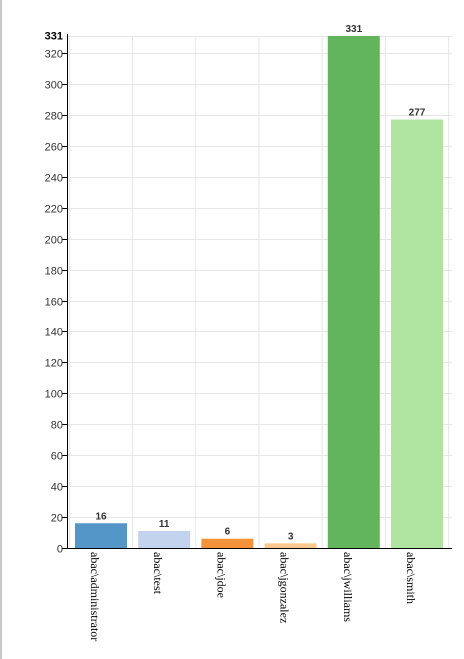 This screenshot has width=464, height=659. I want to click on y-tick-label: 300, so click(54, 86).